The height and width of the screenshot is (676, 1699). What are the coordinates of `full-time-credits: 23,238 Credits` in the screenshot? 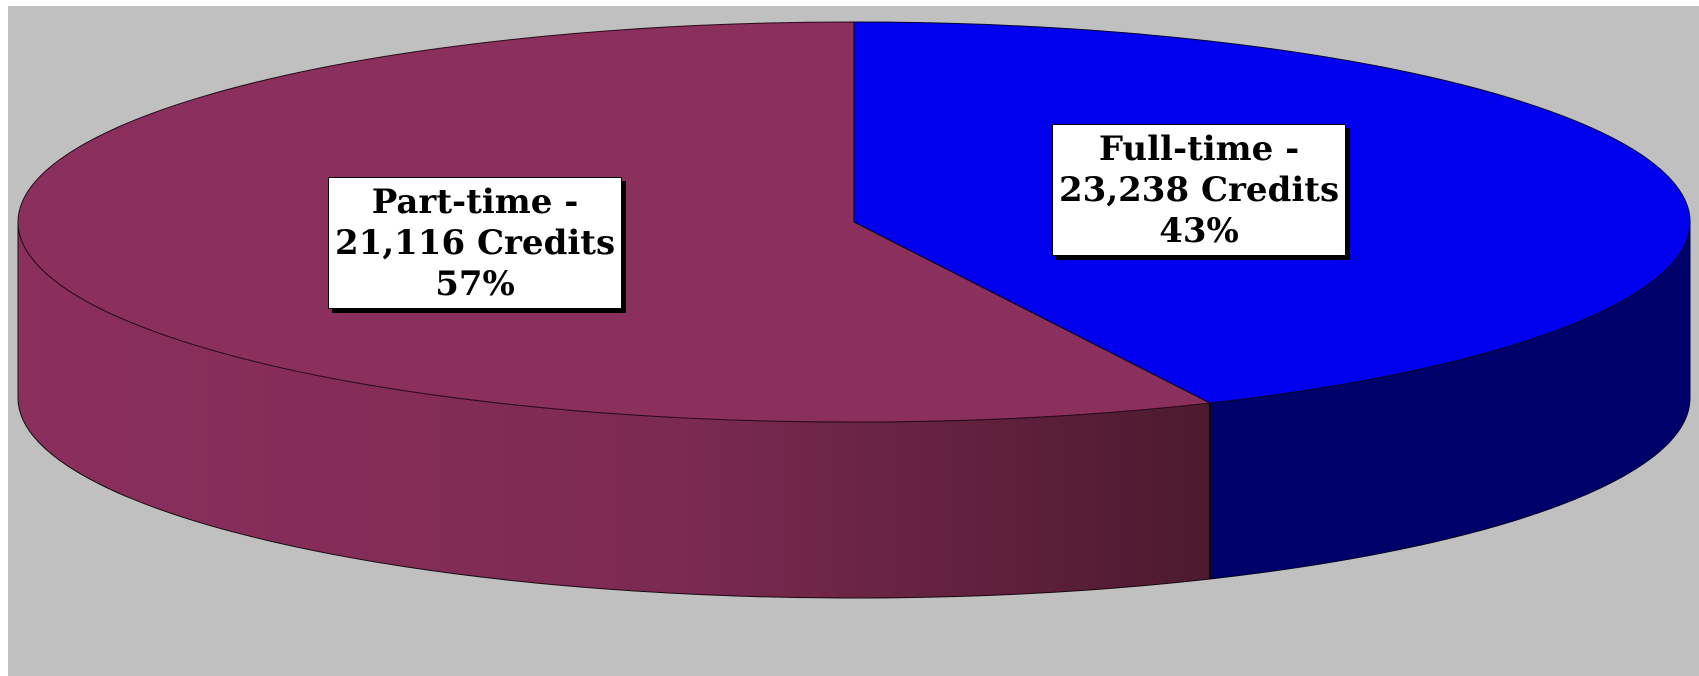 It's located at (1199, 189).